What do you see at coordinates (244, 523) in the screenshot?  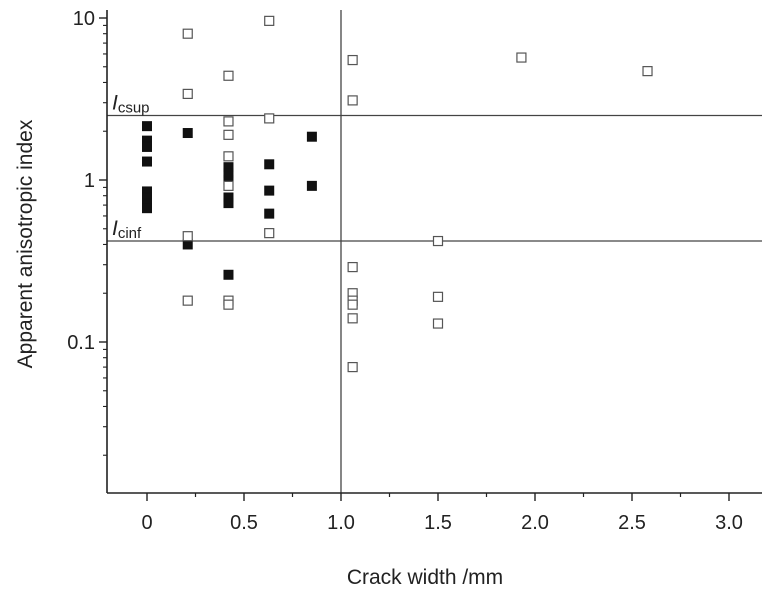 I see `x-tick-label: 0.5` at bounding box center [244, 523].